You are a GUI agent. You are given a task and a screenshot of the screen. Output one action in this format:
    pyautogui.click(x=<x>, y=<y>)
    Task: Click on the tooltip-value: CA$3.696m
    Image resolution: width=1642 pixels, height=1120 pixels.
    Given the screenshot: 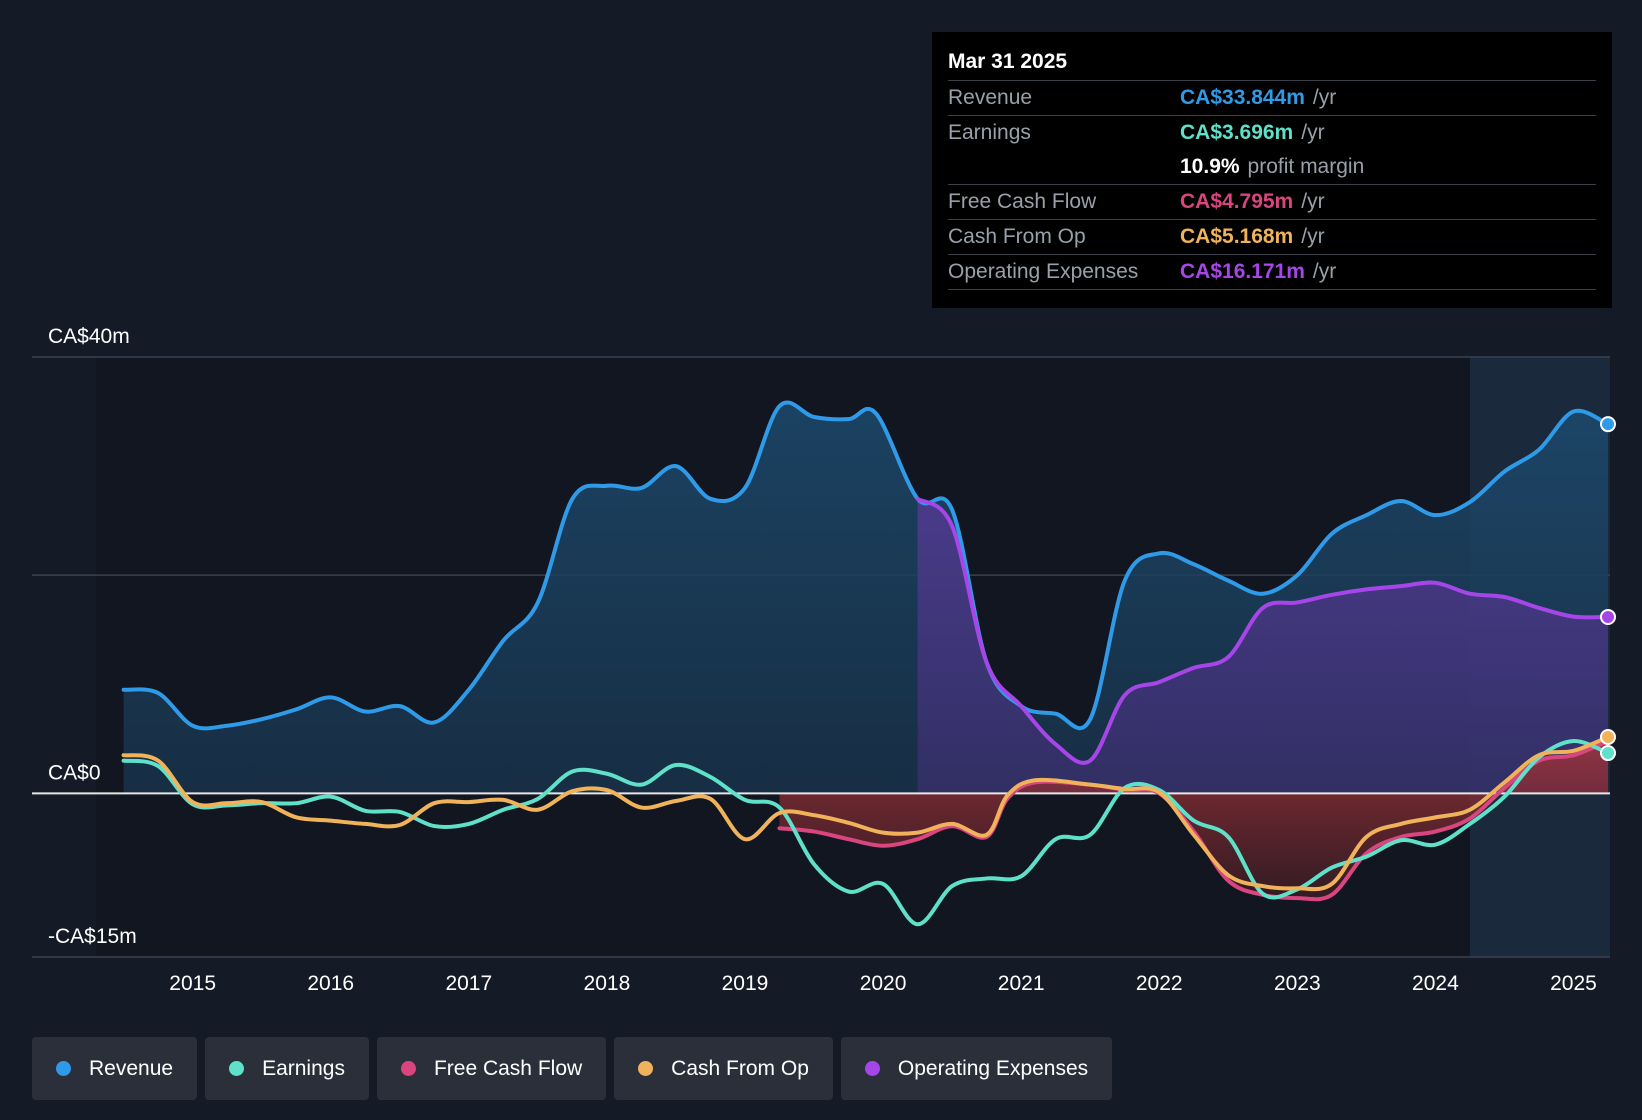 What is the action you would take?
    pyautogui.click(x=1237, y=132)
    